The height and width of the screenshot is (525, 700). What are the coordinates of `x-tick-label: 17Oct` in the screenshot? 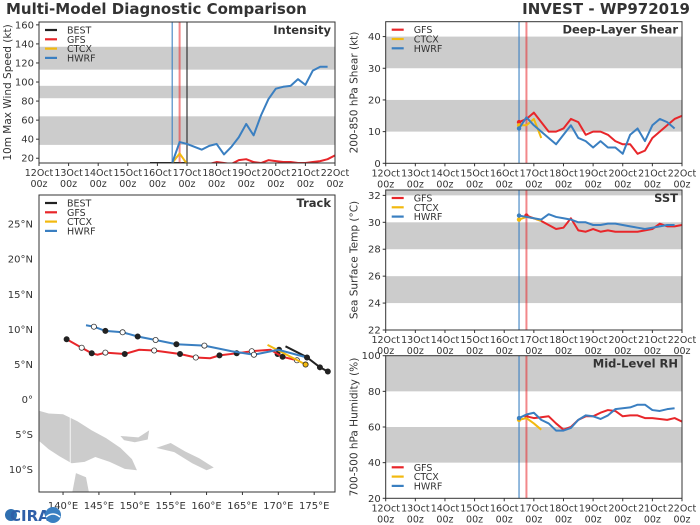 It's located at (187, 173).